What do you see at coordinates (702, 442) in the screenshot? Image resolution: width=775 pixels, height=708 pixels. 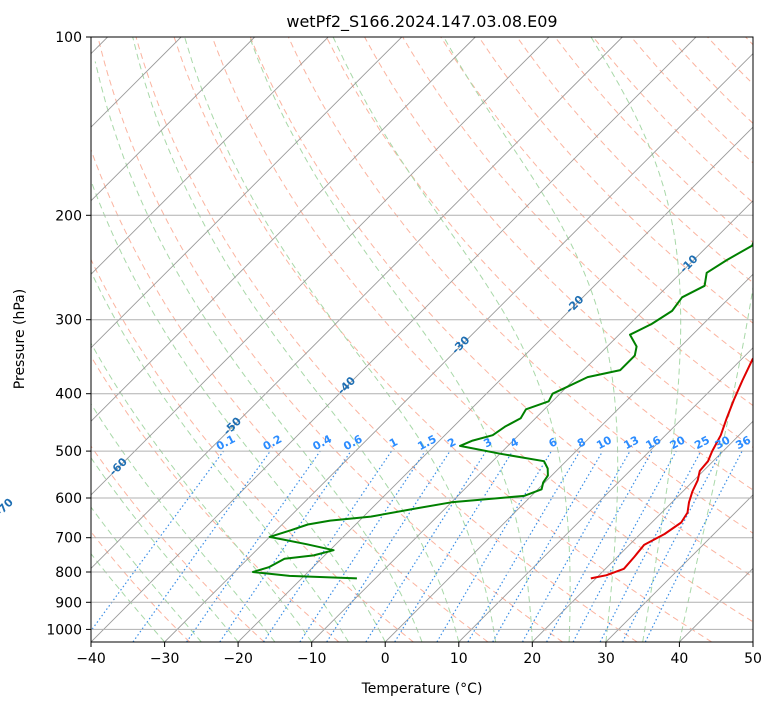 I see `mixing-ratio-label: 25` at bounding box center [702, 442].